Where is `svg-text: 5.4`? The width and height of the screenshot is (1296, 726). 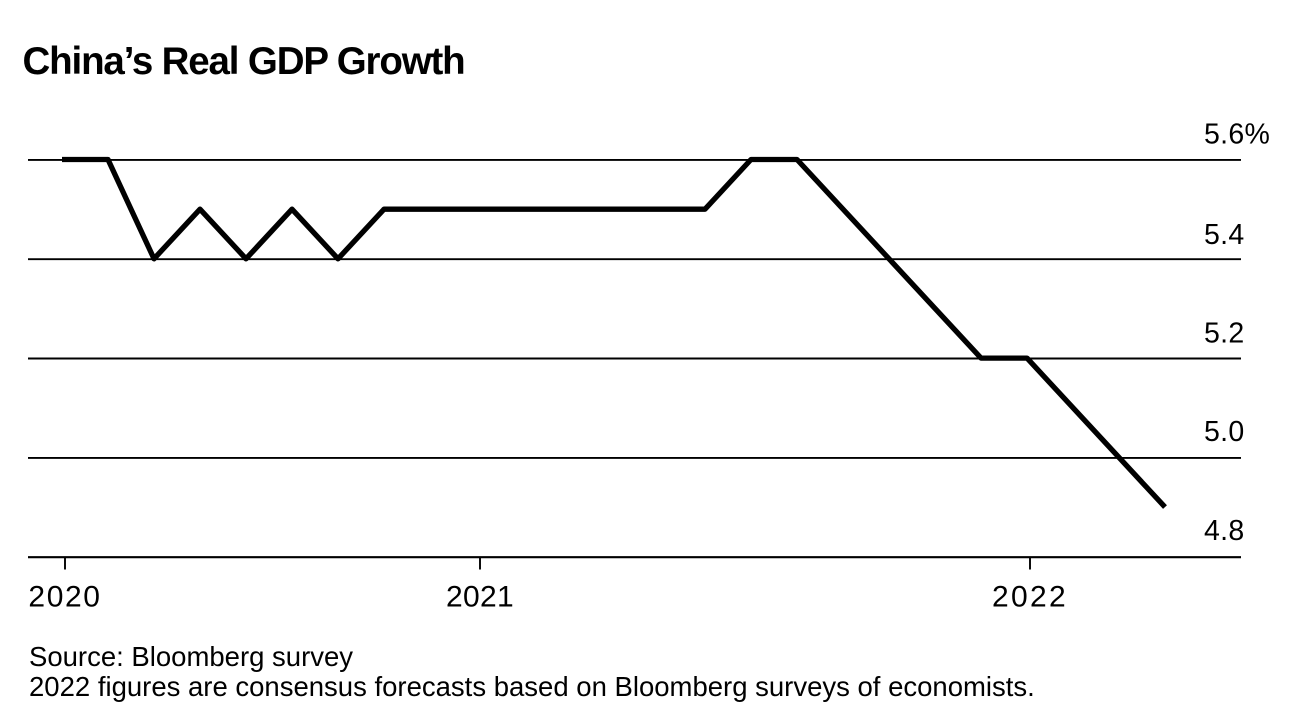 svg-text: 5.4 is located at coordinates (1224, 235).